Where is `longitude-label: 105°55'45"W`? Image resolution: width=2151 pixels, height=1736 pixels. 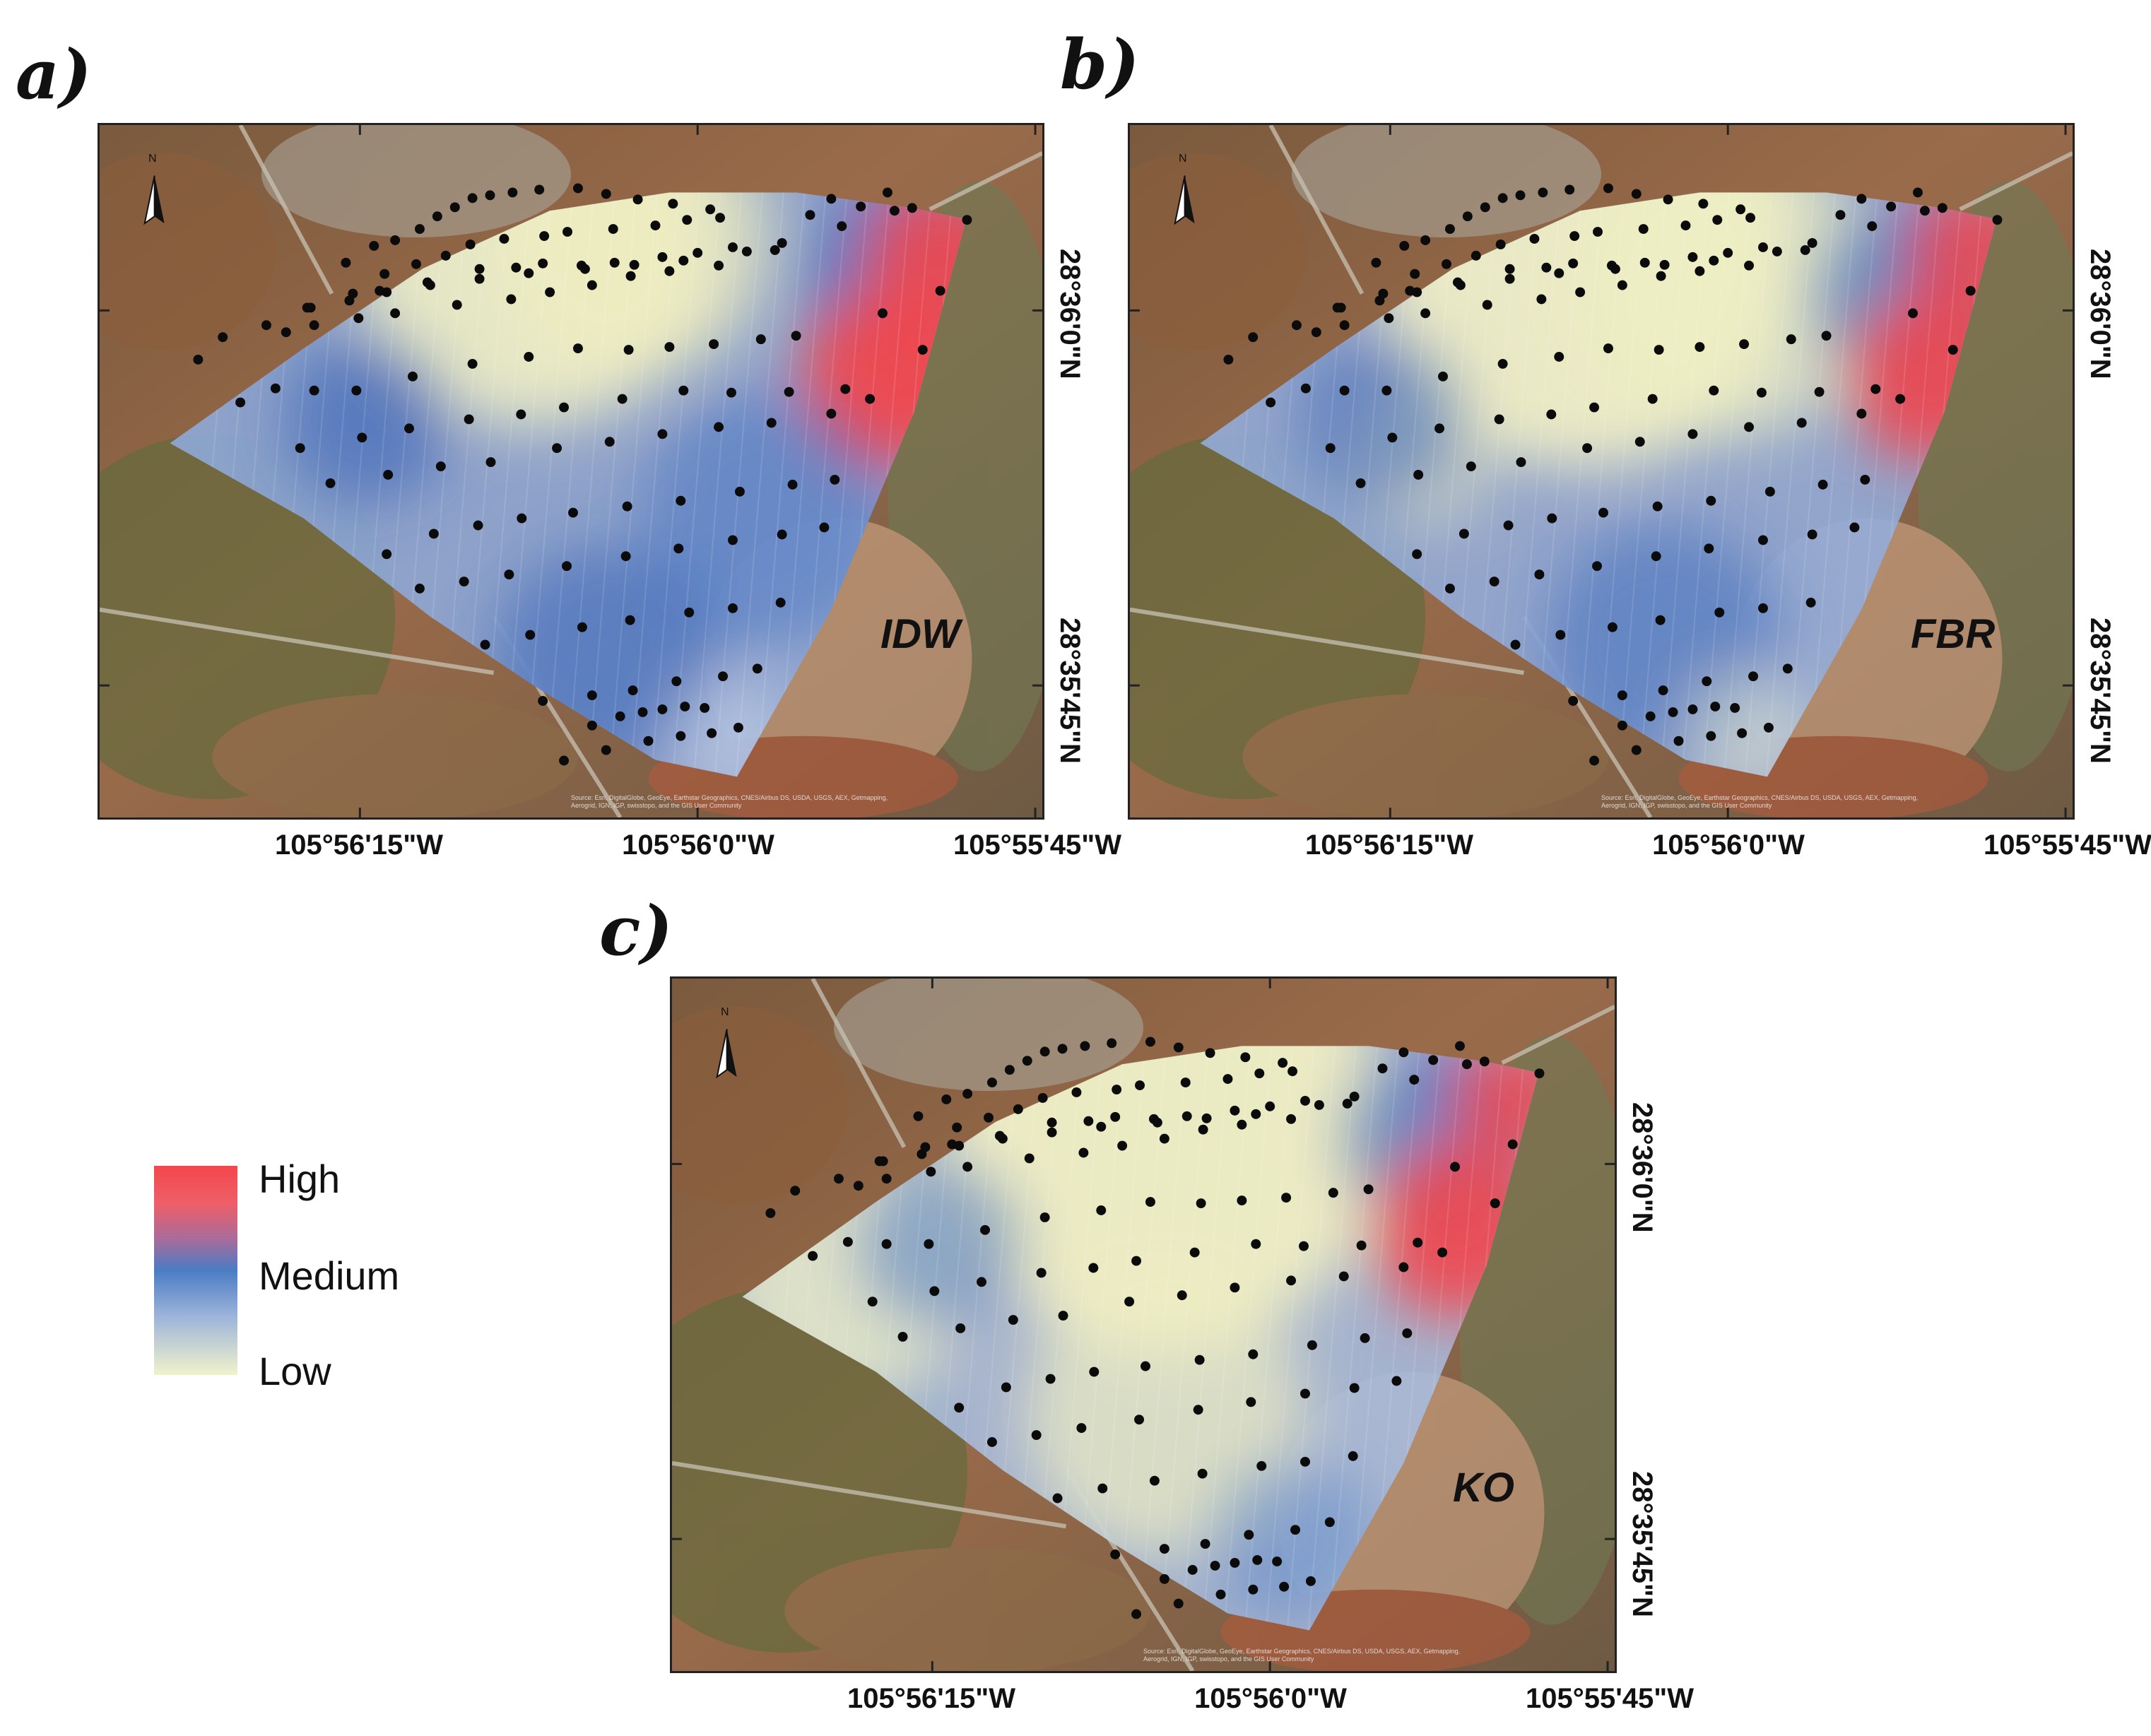
longitude-label: 105°55'45"W is located at coordinates (2067, 845).